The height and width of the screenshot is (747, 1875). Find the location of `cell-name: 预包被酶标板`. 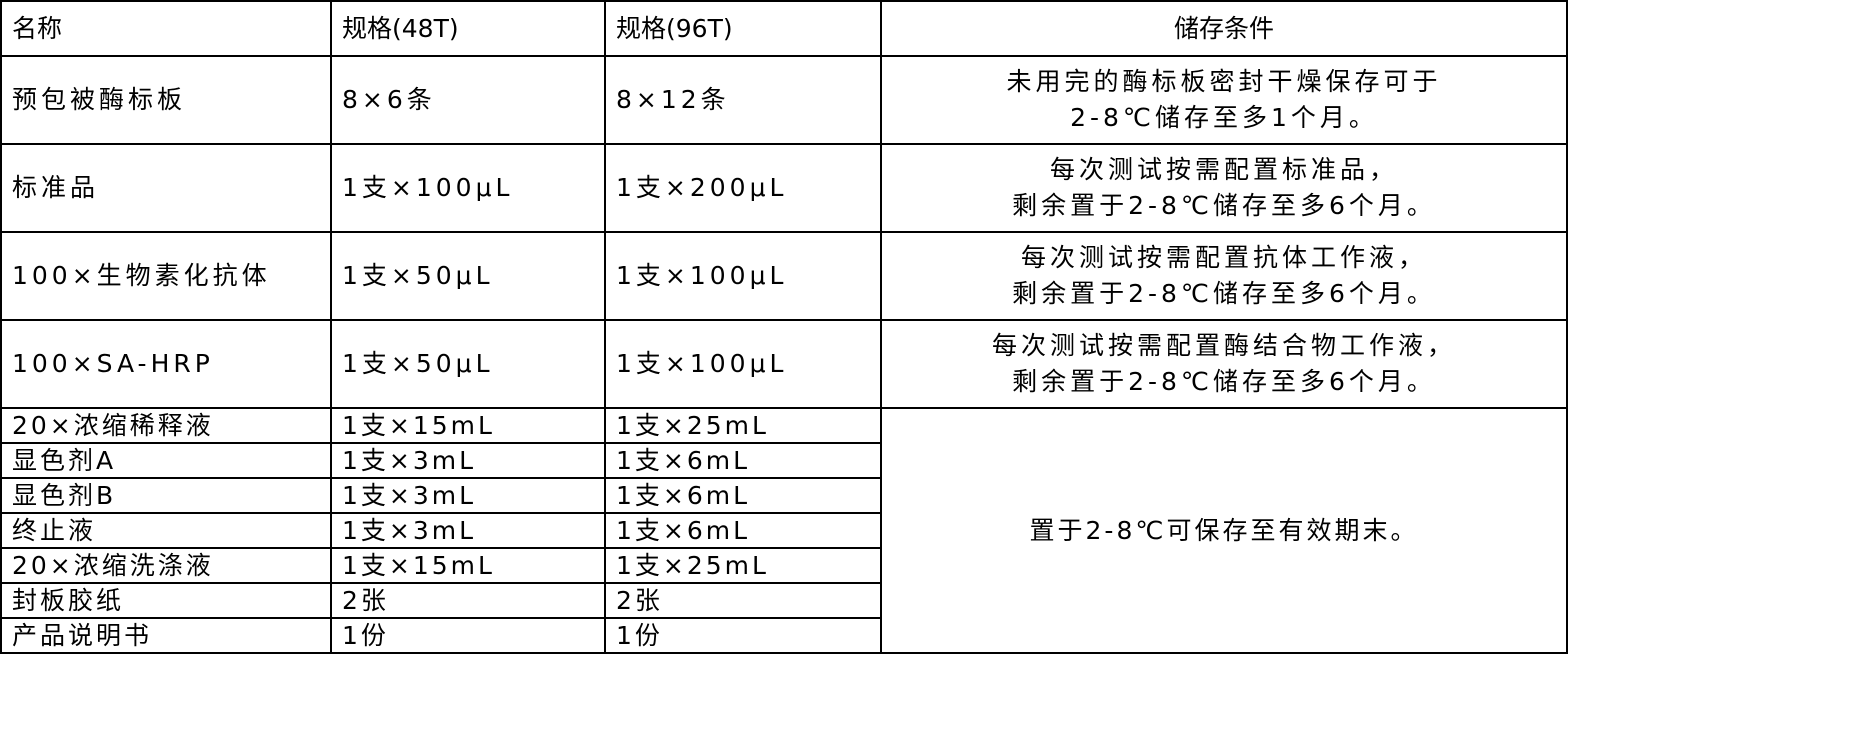

cell-name: 预包被酶标板 is located at coordinates (166, 100).